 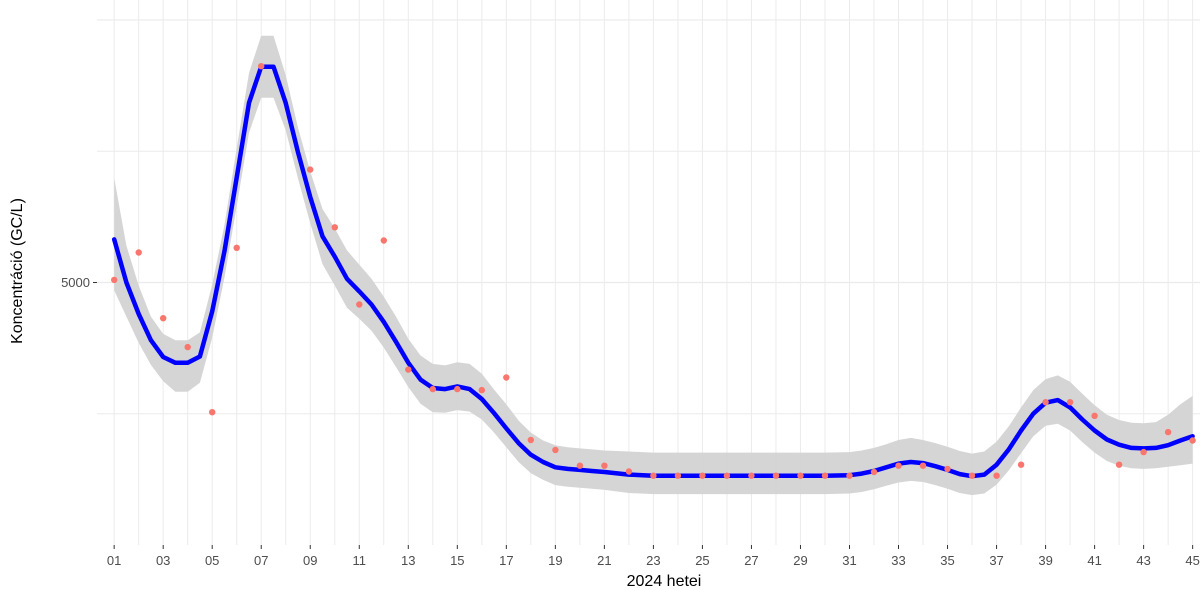 I want to click on x-tick-label: 15, so click(x=457, y=560).